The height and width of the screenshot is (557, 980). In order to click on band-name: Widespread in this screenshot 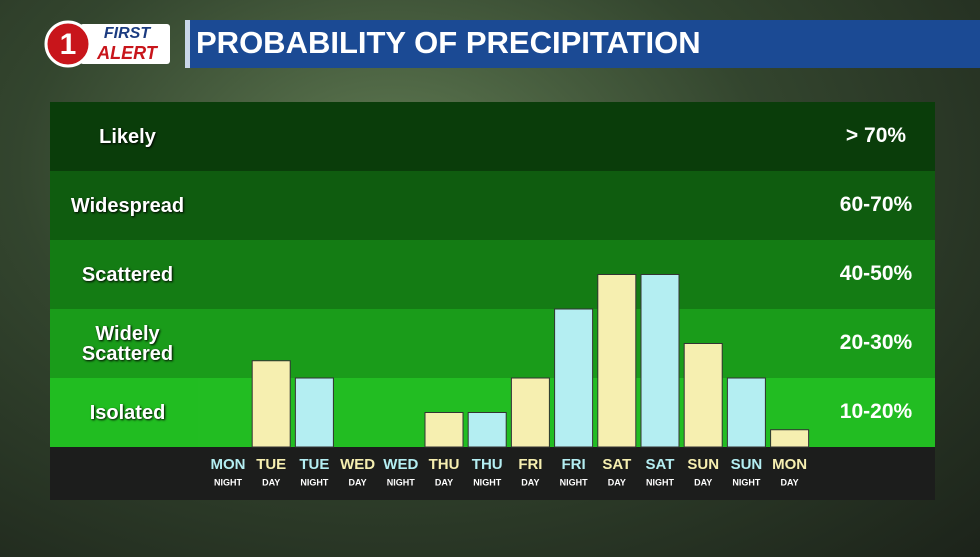, I will do `click(127, 205)`.